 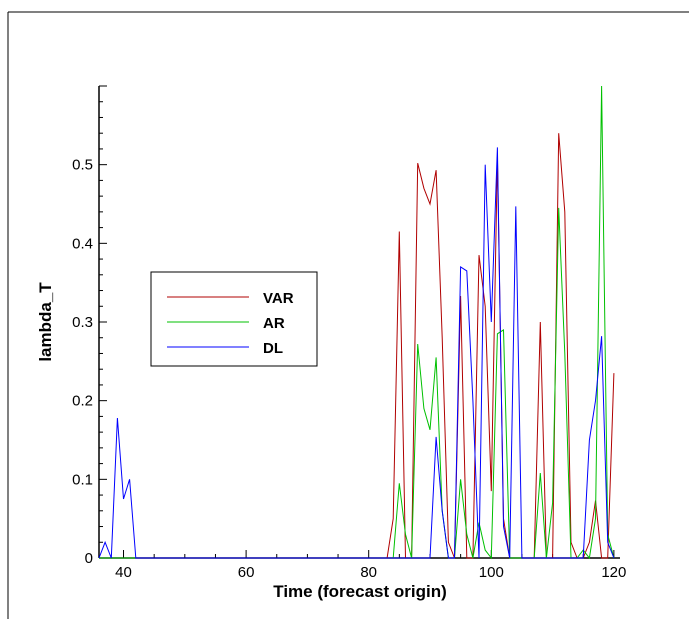 What do you see at coordinates (273, 348) in the screenshot?
I see `legend-label-dl: DL` at bounding box center [273, 348].